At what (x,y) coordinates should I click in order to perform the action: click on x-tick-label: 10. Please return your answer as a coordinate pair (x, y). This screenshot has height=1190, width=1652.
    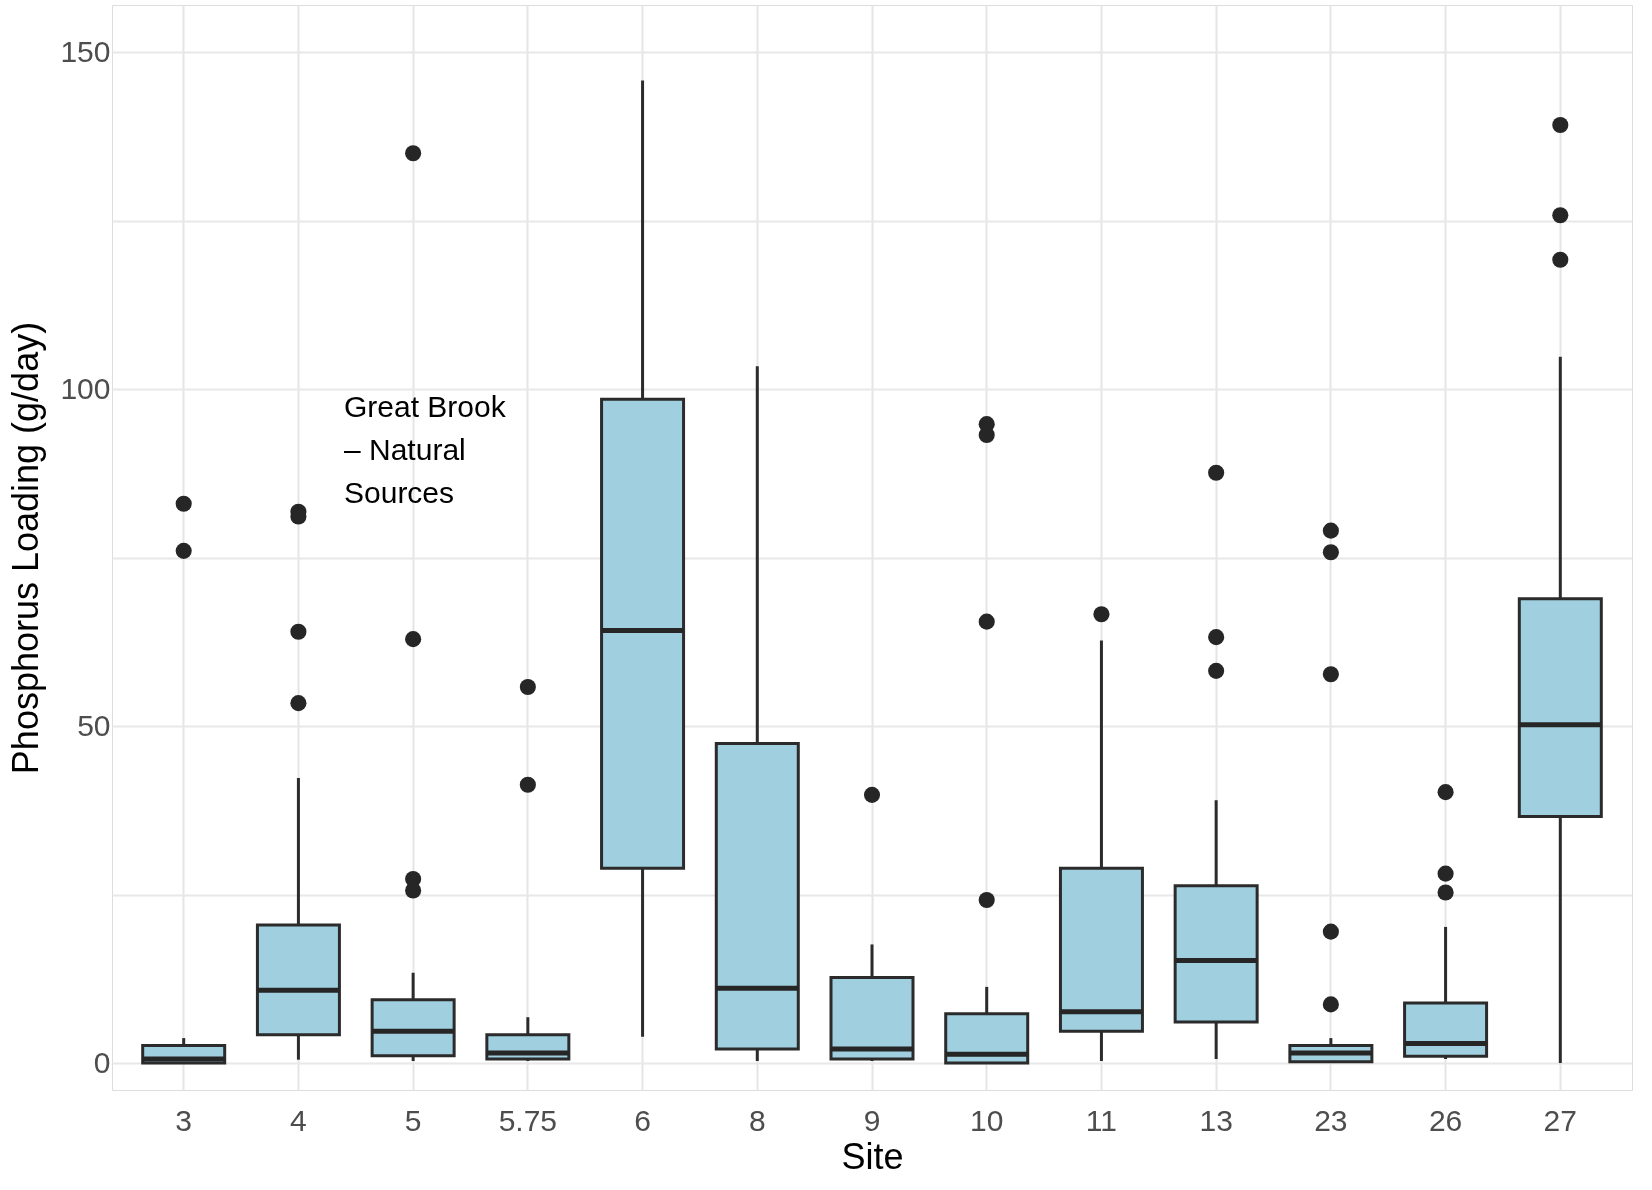
    Looking at the image, I should click on (987, 1120).